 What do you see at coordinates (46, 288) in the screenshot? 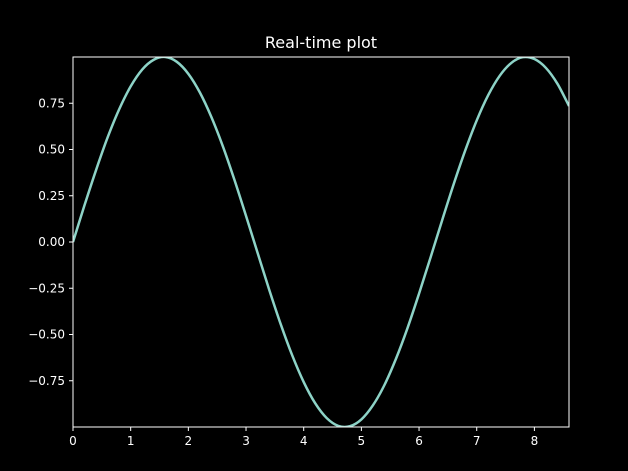
I see `y-tick-label: −0.25` at bounding box center [46, 288].